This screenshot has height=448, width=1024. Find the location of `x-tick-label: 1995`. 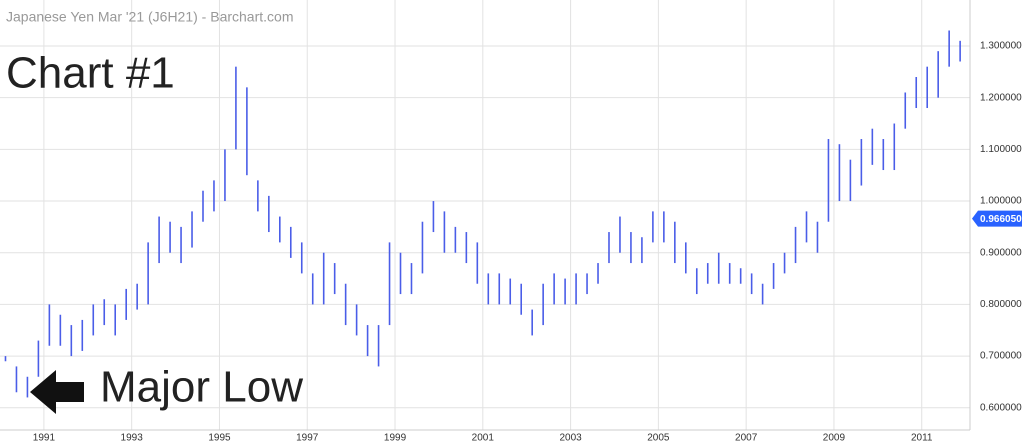

x-tick-label: 1995 is located at coordinates (219, 438).